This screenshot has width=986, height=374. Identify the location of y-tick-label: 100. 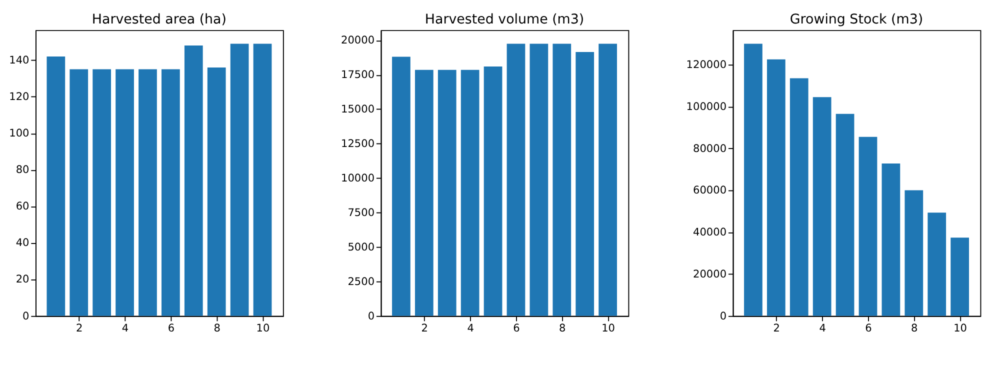
(19, 134).